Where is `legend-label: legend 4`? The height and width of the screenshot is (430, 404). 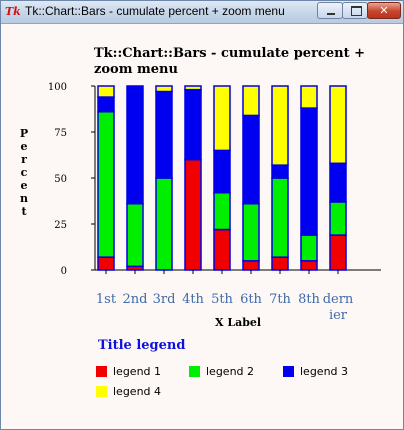
legend-label: legend 4 is located at coordinates (137, 391).